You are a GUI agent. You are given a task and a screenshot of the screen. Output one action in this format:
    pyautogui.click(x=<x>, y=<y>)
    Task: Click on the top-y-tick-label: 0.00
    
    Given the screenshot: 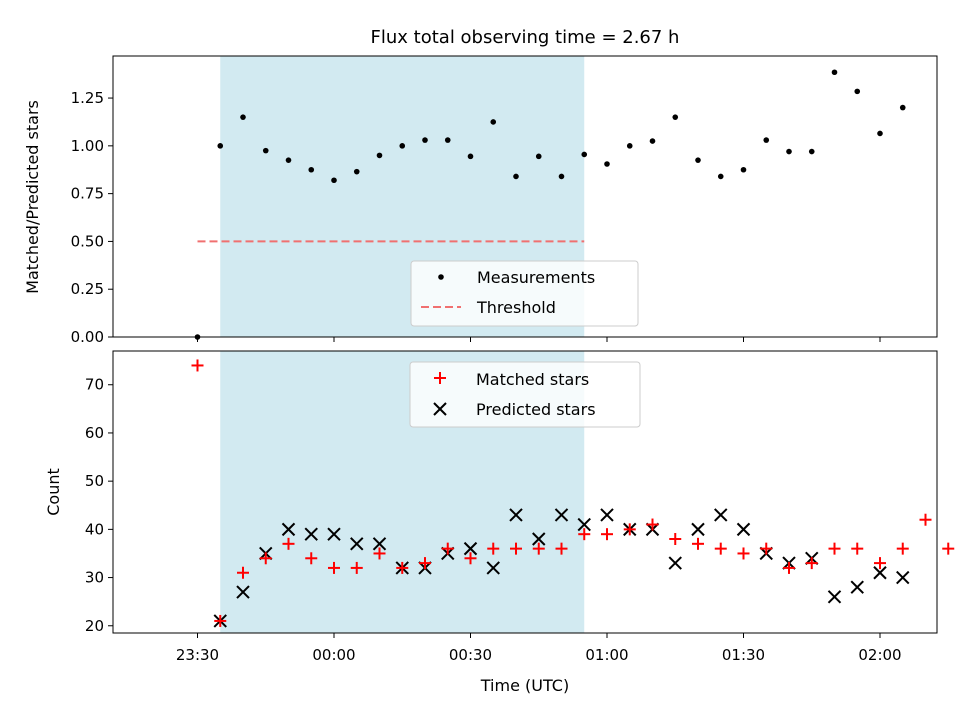 What is the action you would take?
    pyautogui.click(x=87, y=337)
    